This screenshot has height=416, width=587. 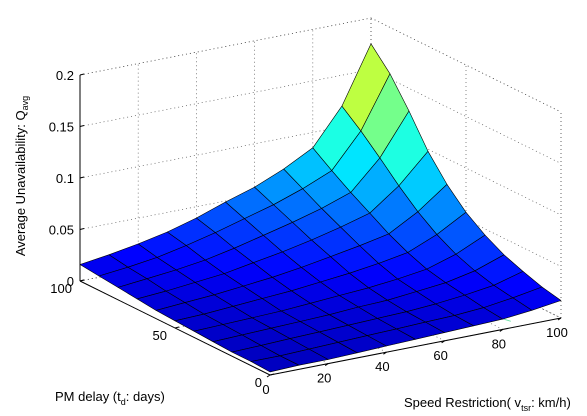 I want to click on y-tick-label: 50, so click(x=160, y=335).